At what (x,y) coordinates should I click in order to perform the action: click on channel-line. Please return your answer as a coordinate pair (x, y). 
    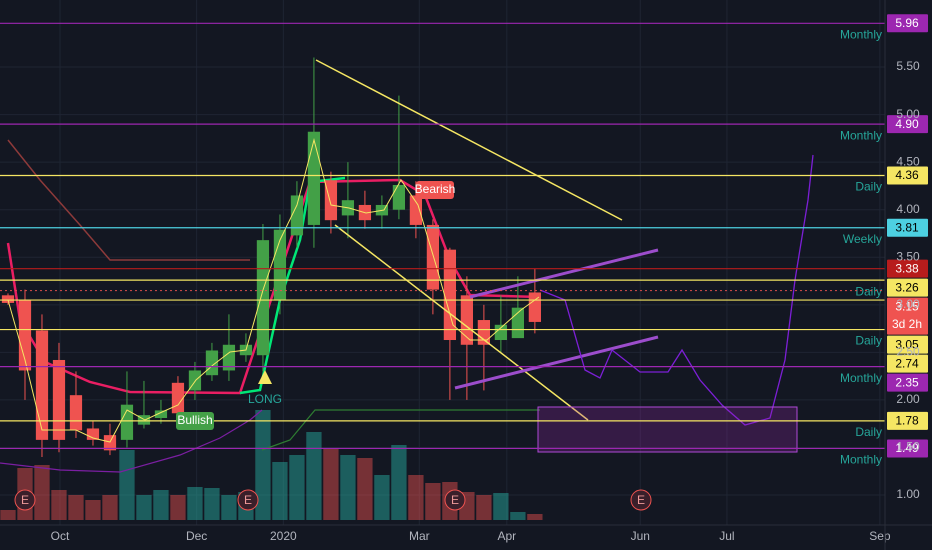
    Looking at the image, I should click on (556, 362).